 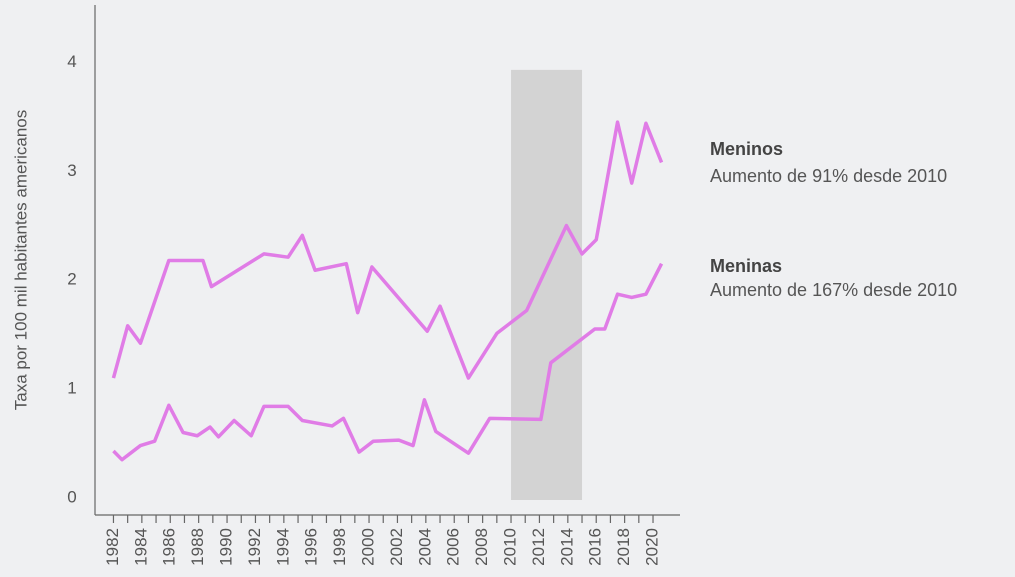 What do you see at coordinates (453, 547) in the screenshot?
I see `x-tick-label: 2006` at bounding box center [453, 547].